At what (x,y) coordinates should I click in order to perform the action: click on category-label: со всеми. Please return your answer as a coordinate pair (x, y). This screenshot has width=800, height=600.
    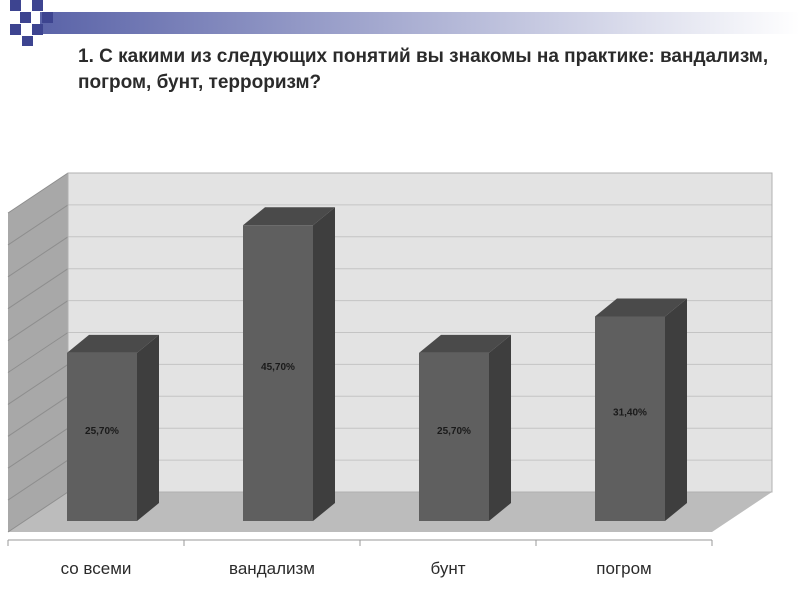
    Looking at the image, I should click on (96, 568).